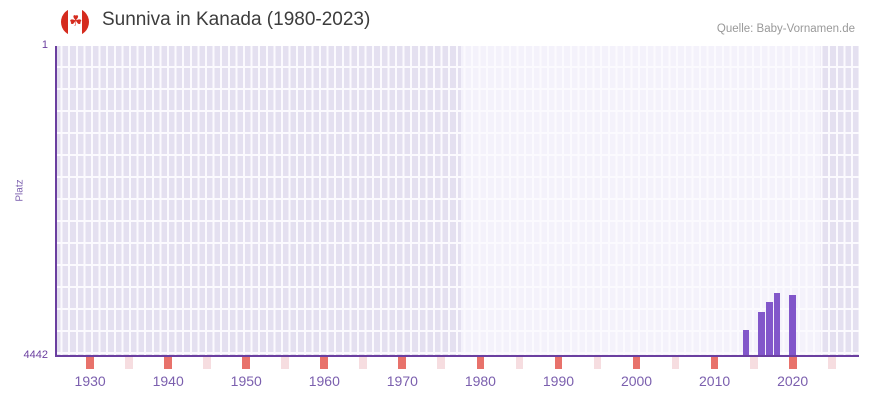  What do you see at coordinates (324, 381) in the screenshot?
I see `x-axis-tick-label: 1960` at bounding box center [324, 381].